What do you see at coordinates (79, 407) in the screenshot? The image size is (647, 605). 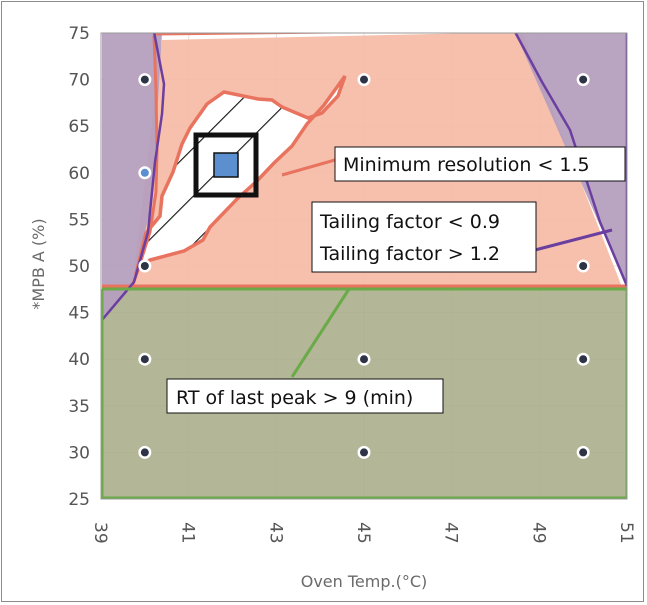 I see `y-tick-label: 35` at bounding box center [79, 407].